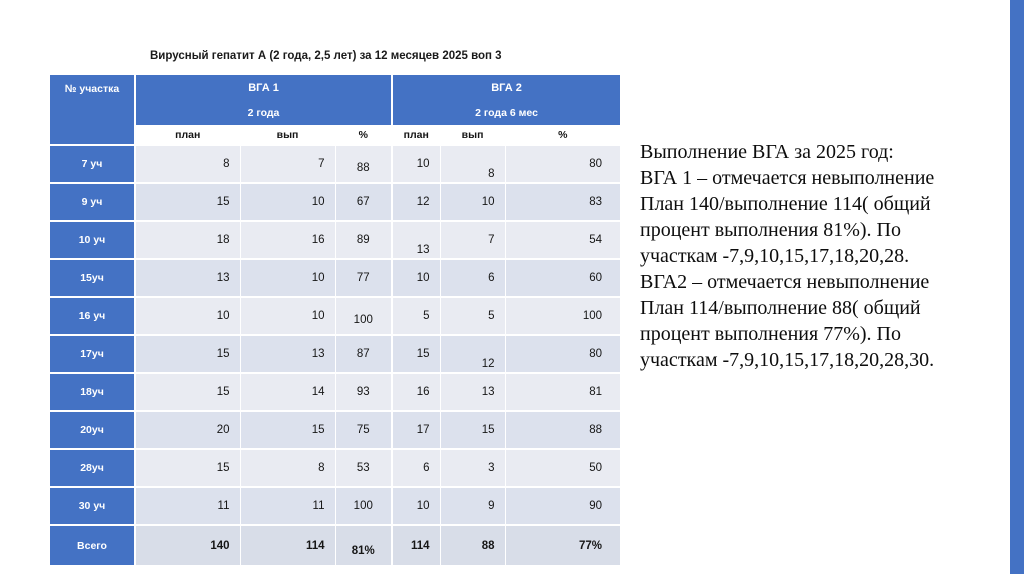 The height and width of the screenshot is (574, 1024). I want to click on table-cell: 60, so click(562, 278).